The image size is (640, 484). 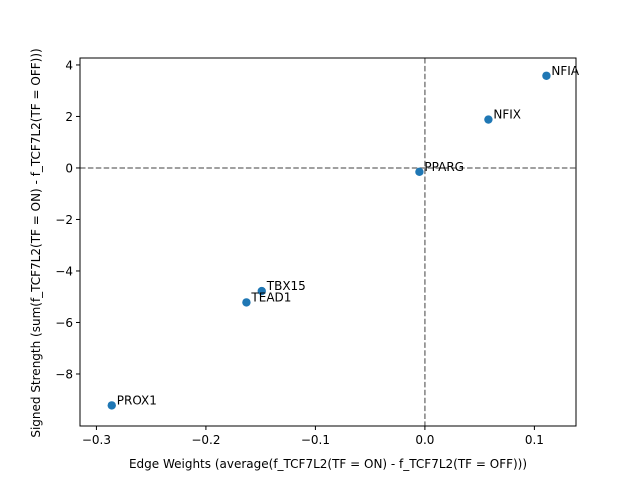 What do you see at coordinates (424, 440) in the screenshot?
I see `x-tick-label: 0.0` at bounding box center [424, 440].